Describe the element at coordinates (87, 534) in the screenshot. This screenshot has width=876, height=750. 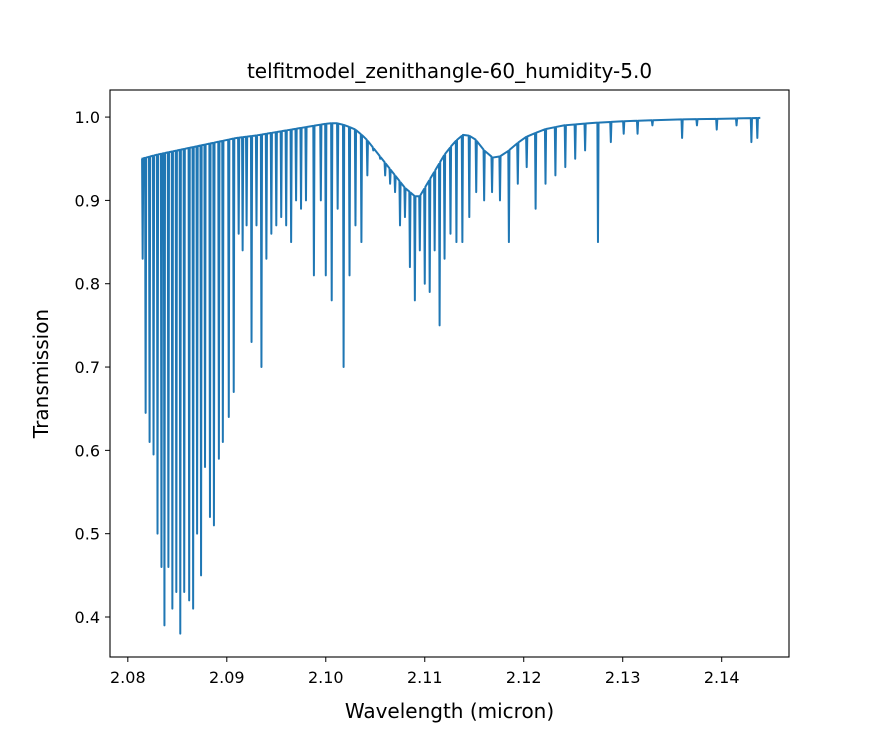
I see `y-tick-label: 0.5` at that location.